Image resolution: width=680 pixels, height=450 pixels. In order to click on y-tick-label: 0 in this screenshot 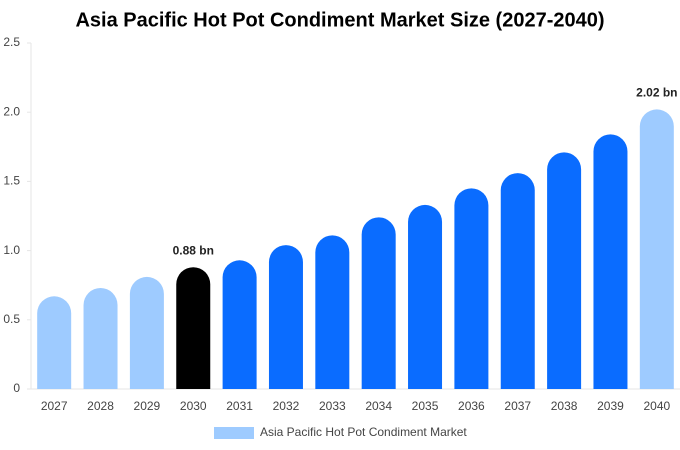, I will do `click(16, 388)`.